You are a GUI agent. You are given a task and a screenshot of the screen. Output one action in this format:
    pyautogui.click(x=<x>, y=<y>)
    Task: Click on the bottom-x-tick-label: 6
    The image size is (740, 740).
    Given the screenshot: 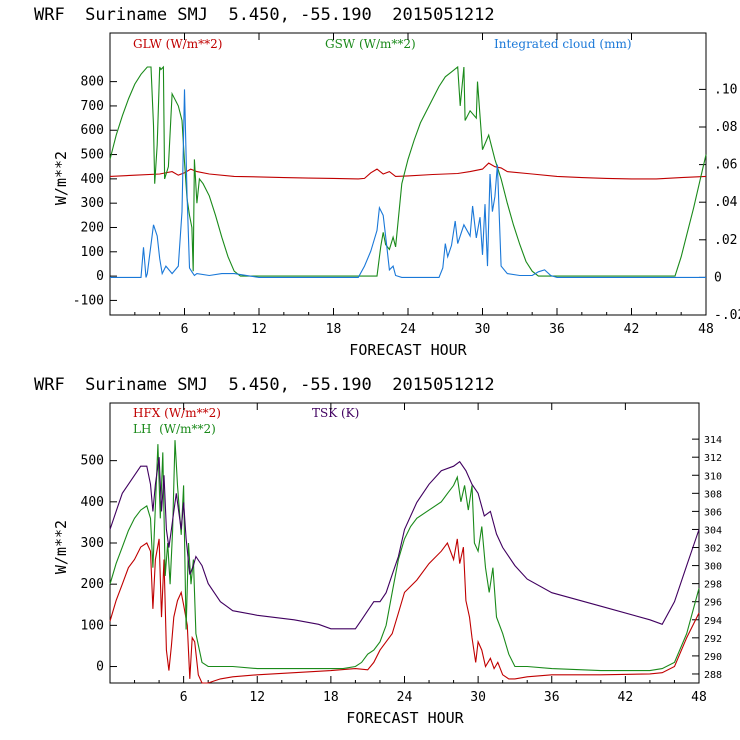 What is the action you would take?
    pyautogui.click(x=184, y=697)
    